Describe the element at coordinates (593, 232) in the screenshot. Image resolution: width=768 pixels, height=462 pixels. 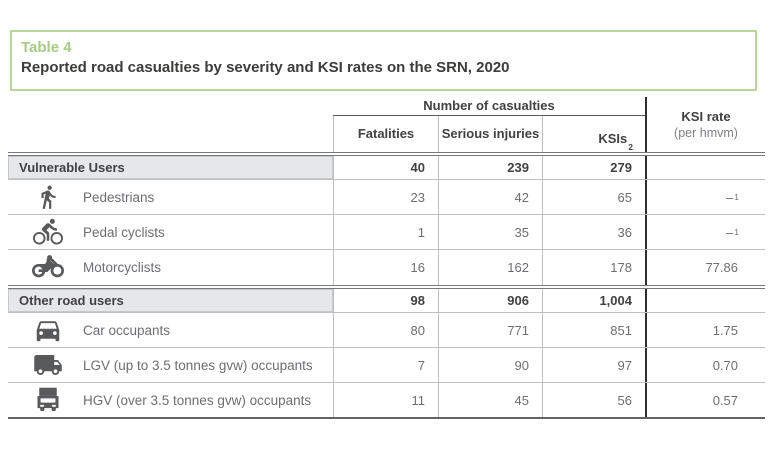
I see `ksis-value: 36` at that location.